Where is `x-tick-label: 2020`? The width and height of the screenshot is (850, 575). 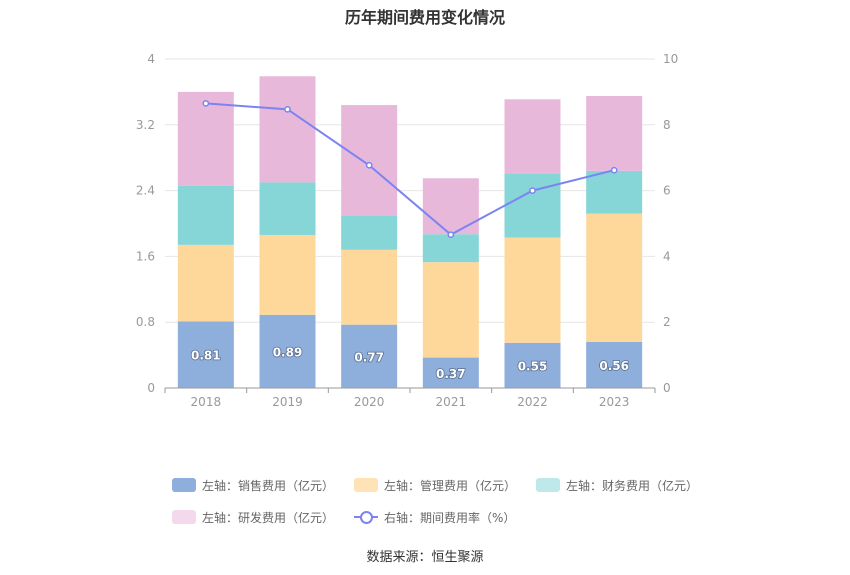
x-tick-label: 2020 is located at coordinates (369, 402).